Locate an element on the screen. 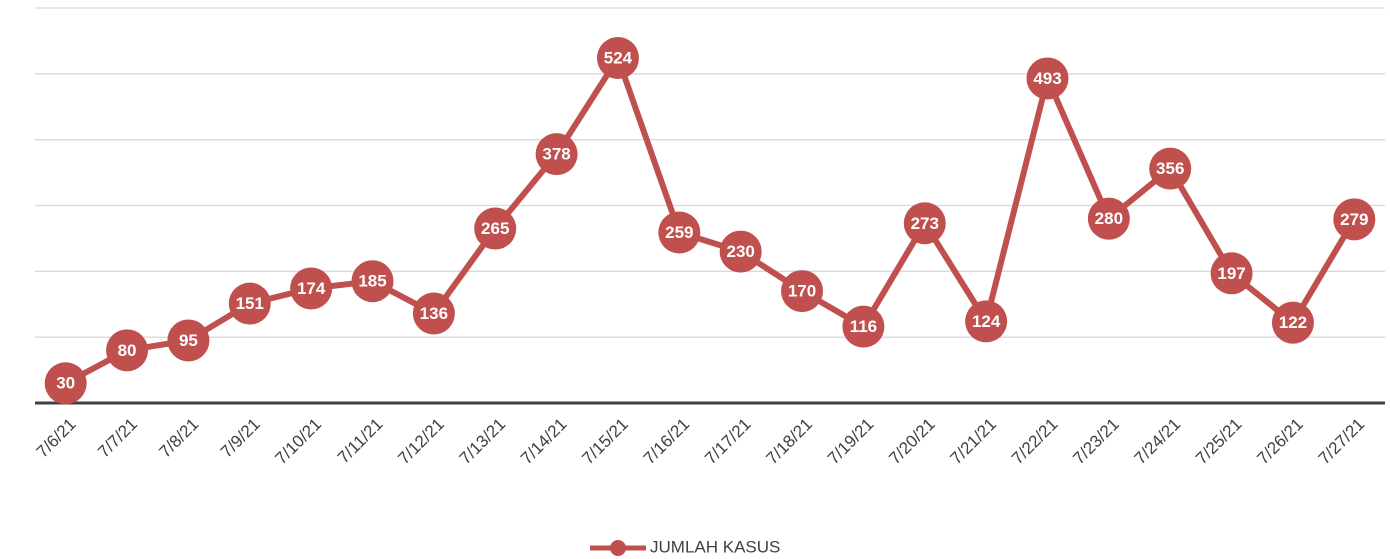 The width and height of the screenshot is (1390, 559). x-tick-label: 7/20/21 is located at coordinates (912, 442).